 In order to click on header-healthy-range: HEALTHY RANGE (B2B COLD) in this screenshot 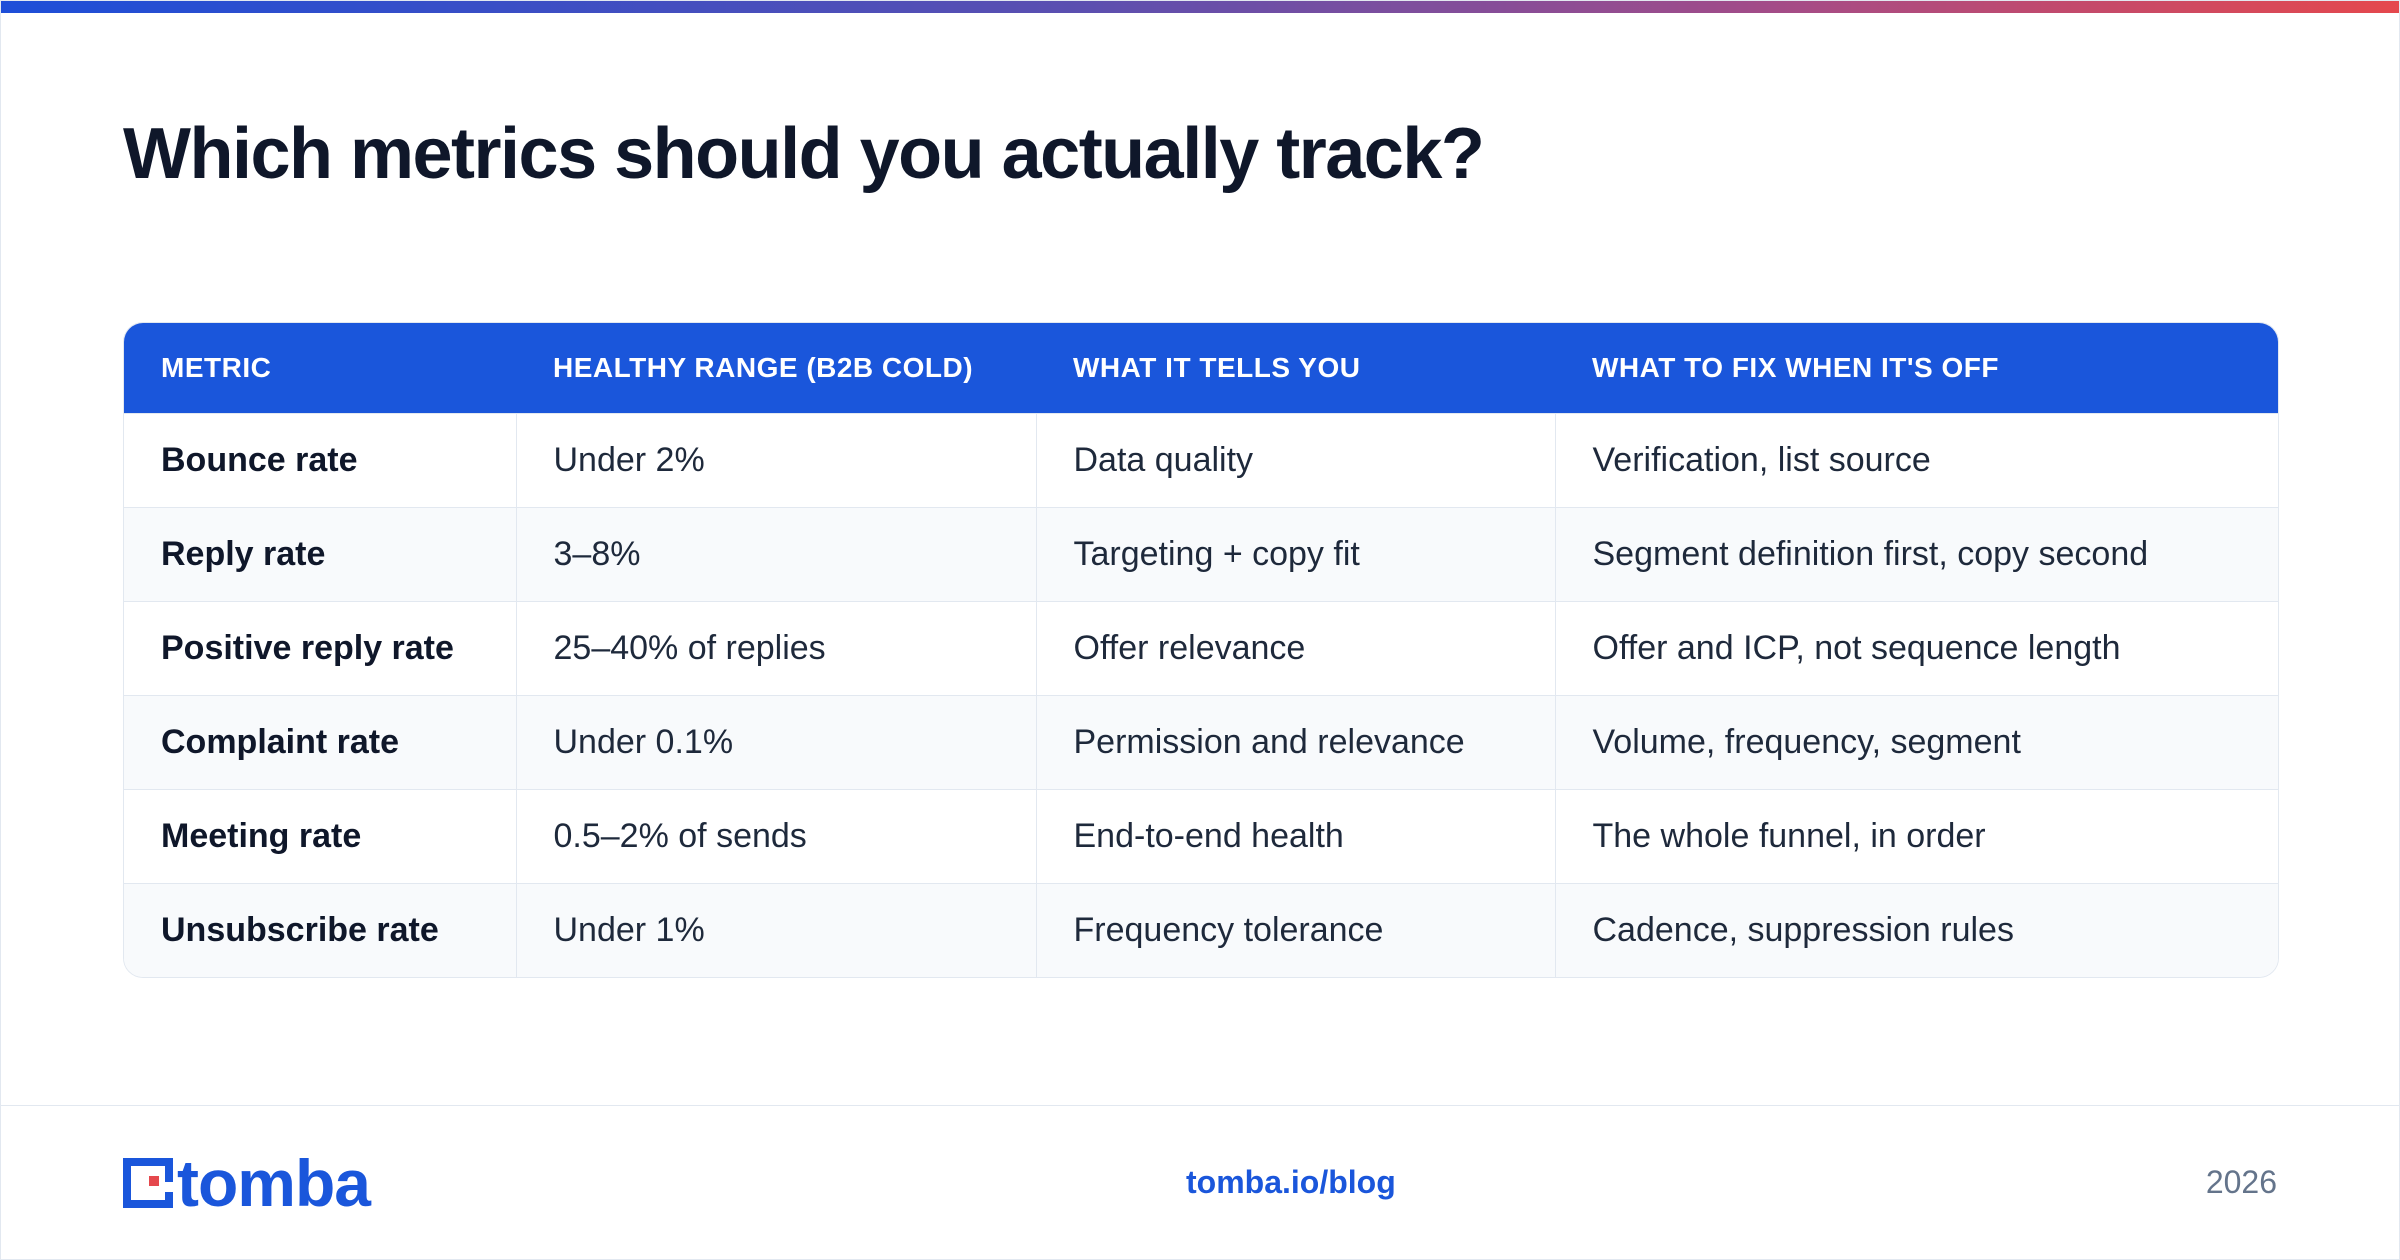, I will do `click(763, 367)`.